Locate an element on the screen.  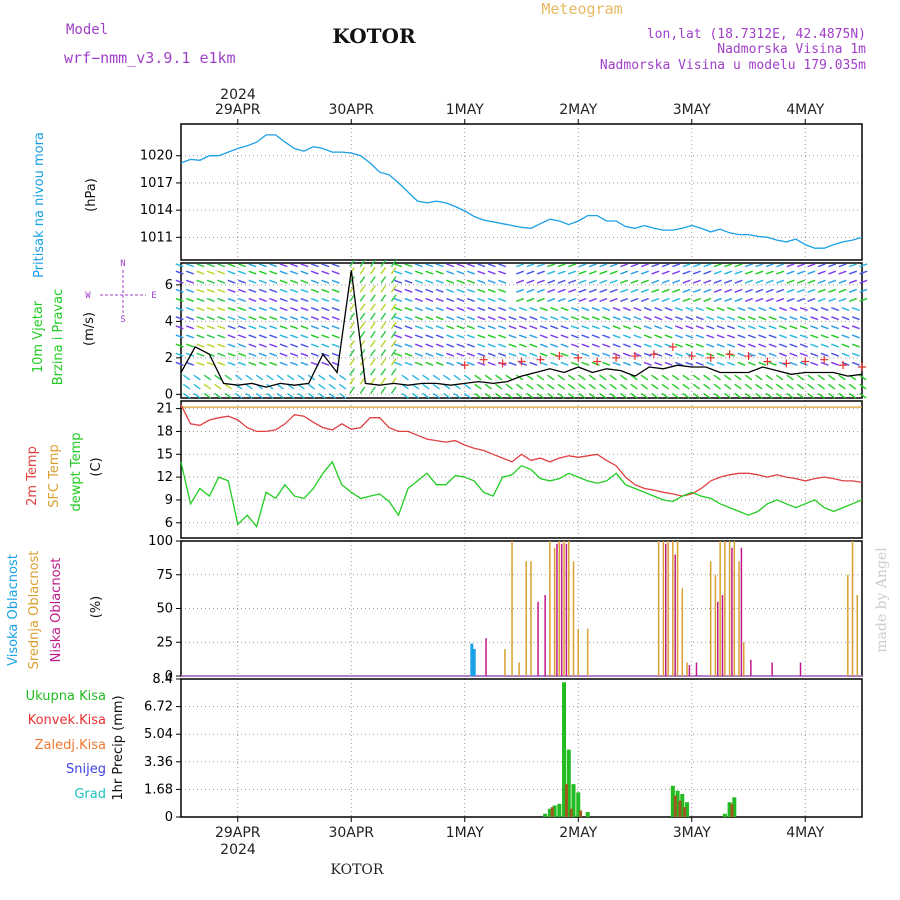
precip-conv-bar is located at coordinates (566, 800).